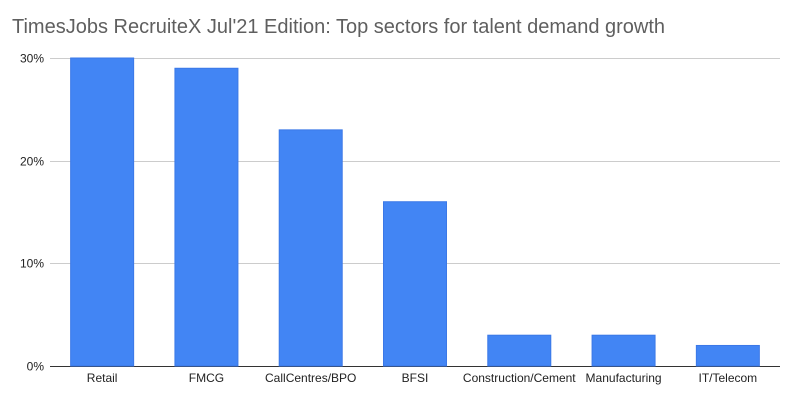 This screenshot has height=404, width=800. Describe the element at coordinates (32, 264) in the screenshot. I see `y-tick-label: 10%` at that location.